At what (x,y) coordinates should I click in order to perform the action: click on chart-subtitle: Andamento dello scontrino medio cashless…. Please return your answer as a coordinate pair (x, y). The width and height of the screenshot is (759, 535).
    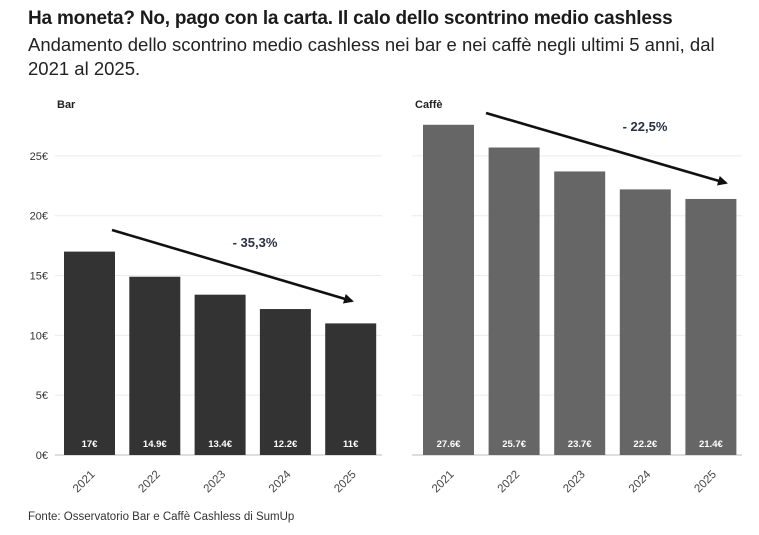
    Looking at the image, I should click on (371, 56).